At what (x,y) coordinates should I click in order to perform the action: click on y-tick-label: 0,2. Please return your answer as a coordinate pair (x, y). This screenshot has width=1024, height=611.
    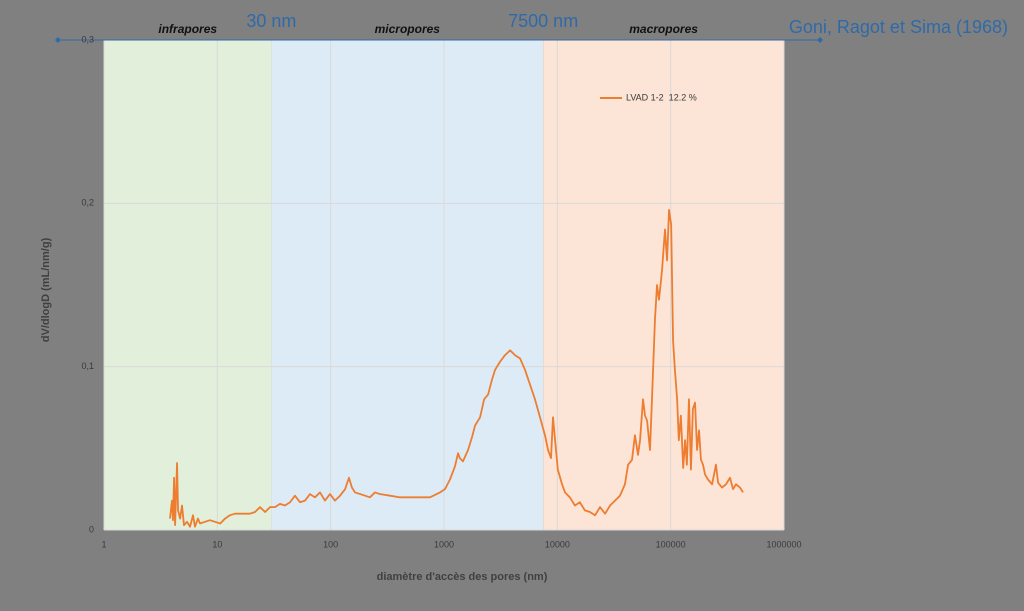
    Looking at the image, I should click on (87, 203).